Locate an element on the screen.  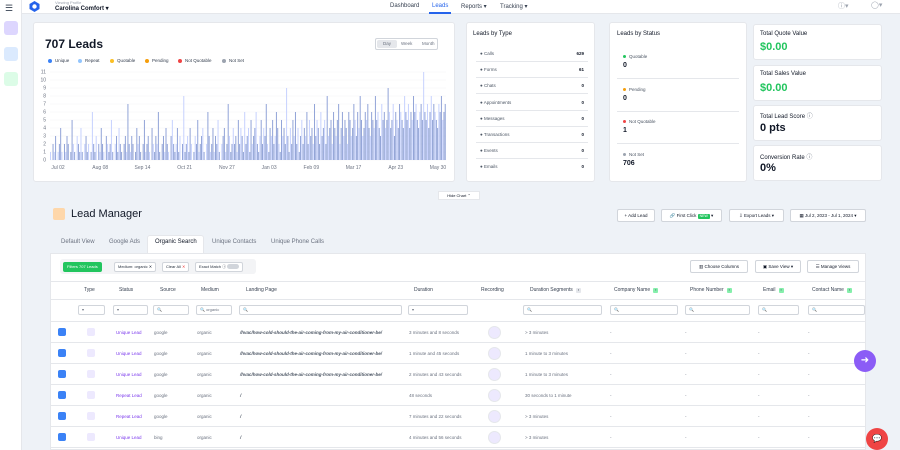
status-filter: ▾ is located at coordinates (130, 310).